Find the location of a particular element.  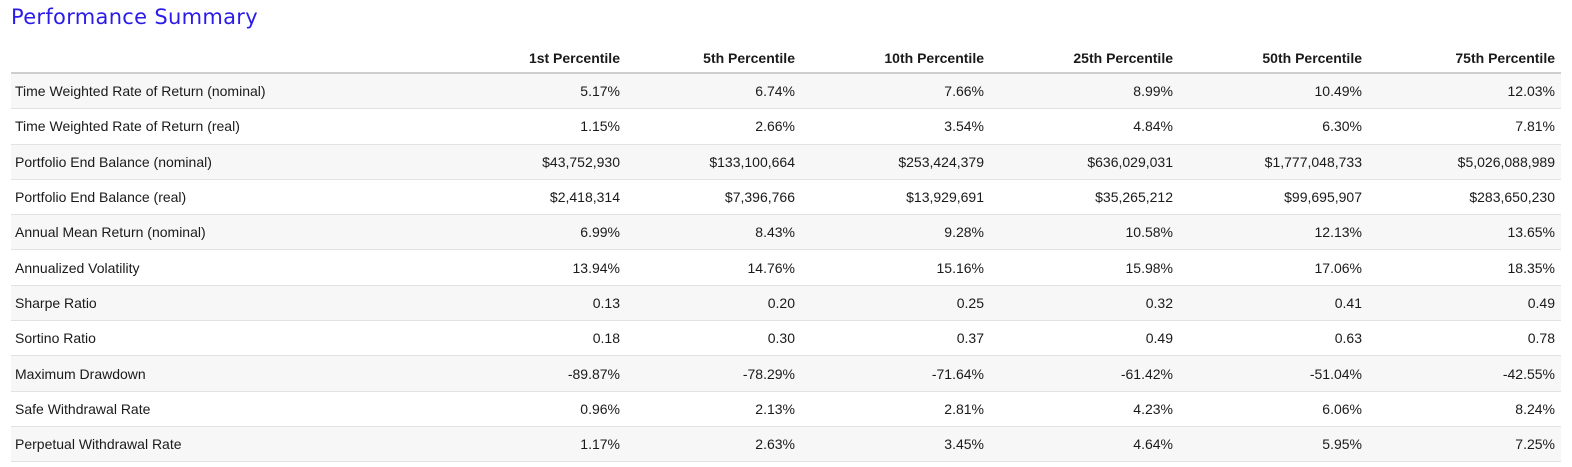

header-cell-5th-percentile: 5th Percentile is located at coordinates (713, 58).